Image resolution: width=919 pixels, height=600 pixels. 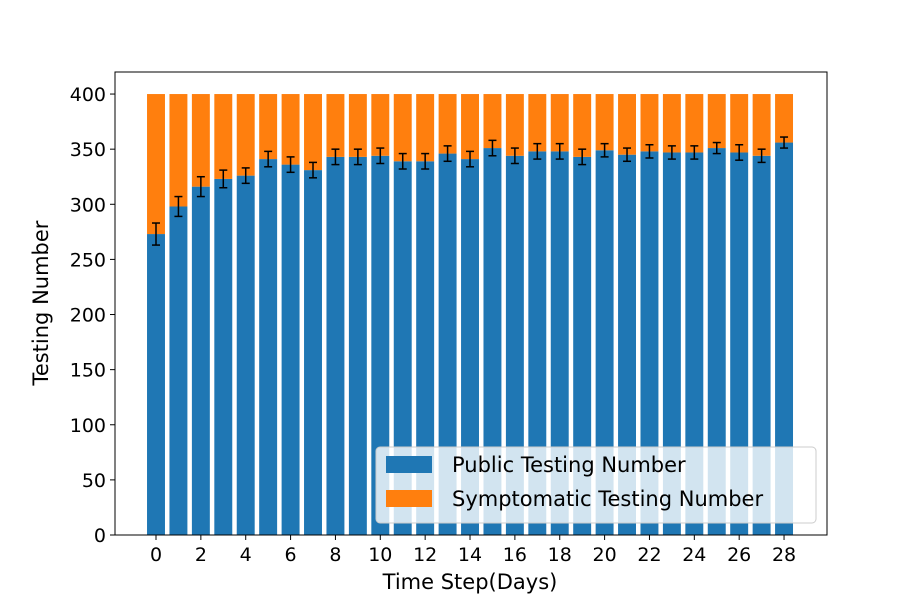 What do you see at coordinates (100, 536) in the screenshot?
I see `y-tick-label-0: 0` at bounding box center [100, 536].